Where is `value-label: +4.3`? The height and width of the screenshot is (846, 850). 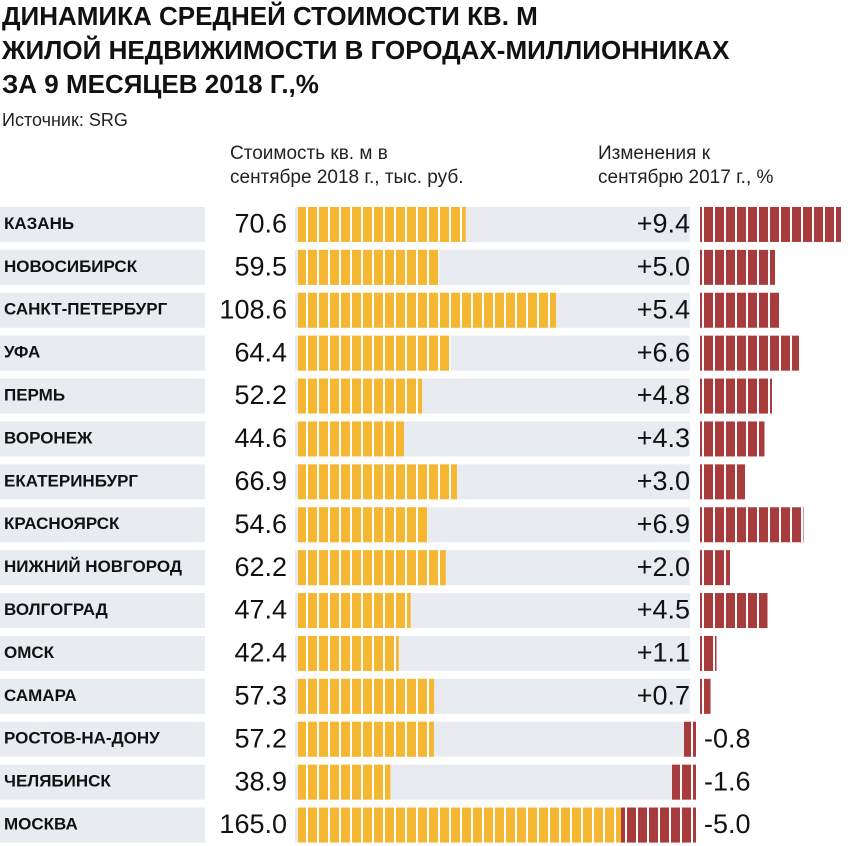 value-label: +4.3 is located at coordinates (663, 438).